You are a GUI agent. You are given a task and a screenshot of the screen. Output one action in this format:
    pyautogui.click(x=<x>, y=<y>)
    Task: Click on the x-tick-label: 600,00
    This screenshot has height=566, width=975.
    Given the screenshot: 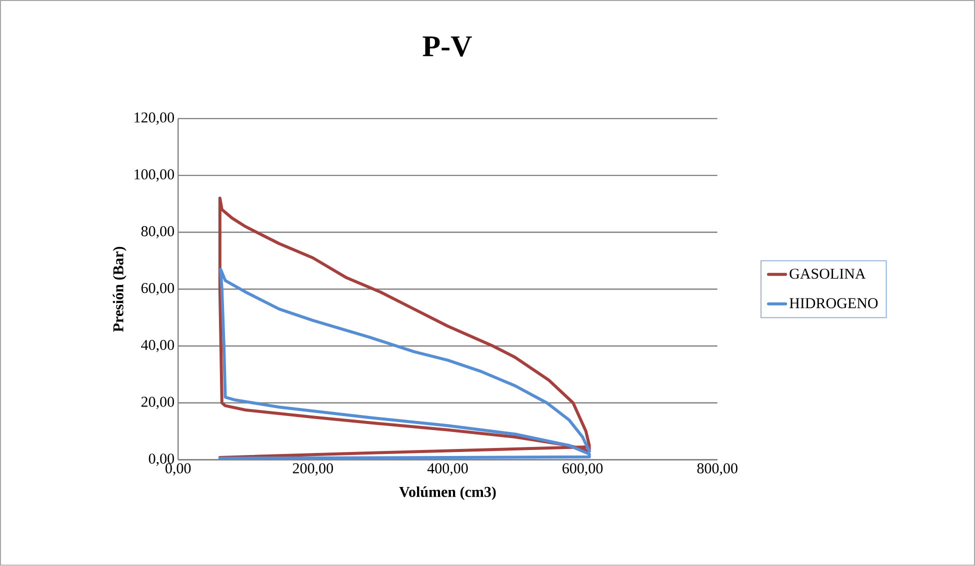 What is the action you would take?
    pyautogui.click(x=582, y=469)
    